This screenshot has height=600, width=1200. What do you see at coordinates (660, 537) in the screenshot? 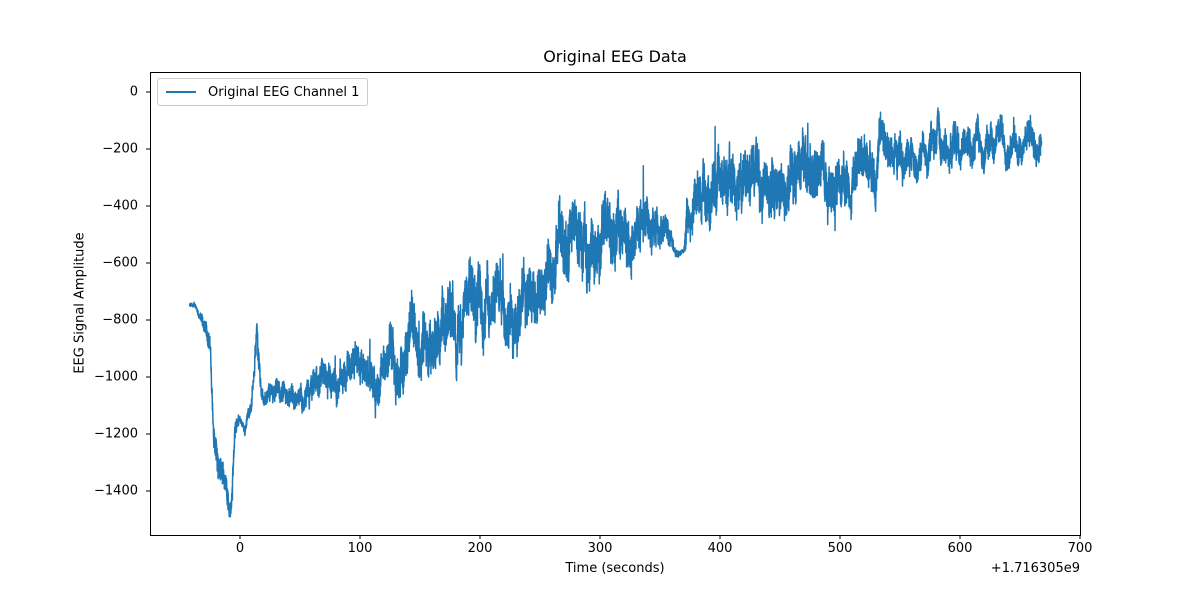
I see `x-axis-ticks` at bounding box center [660, 537].